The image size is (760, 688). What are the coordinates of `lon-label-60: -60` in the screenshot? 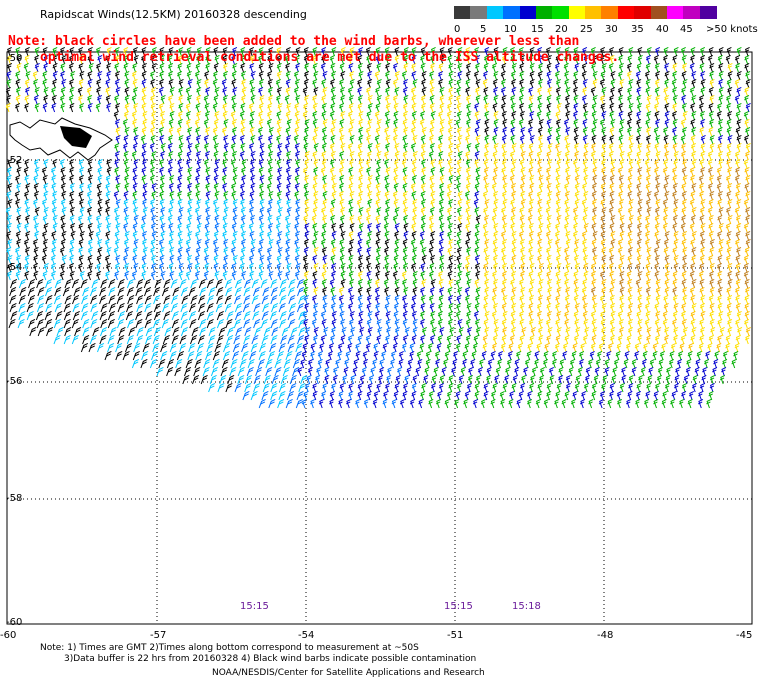 It's located at (8, 635).